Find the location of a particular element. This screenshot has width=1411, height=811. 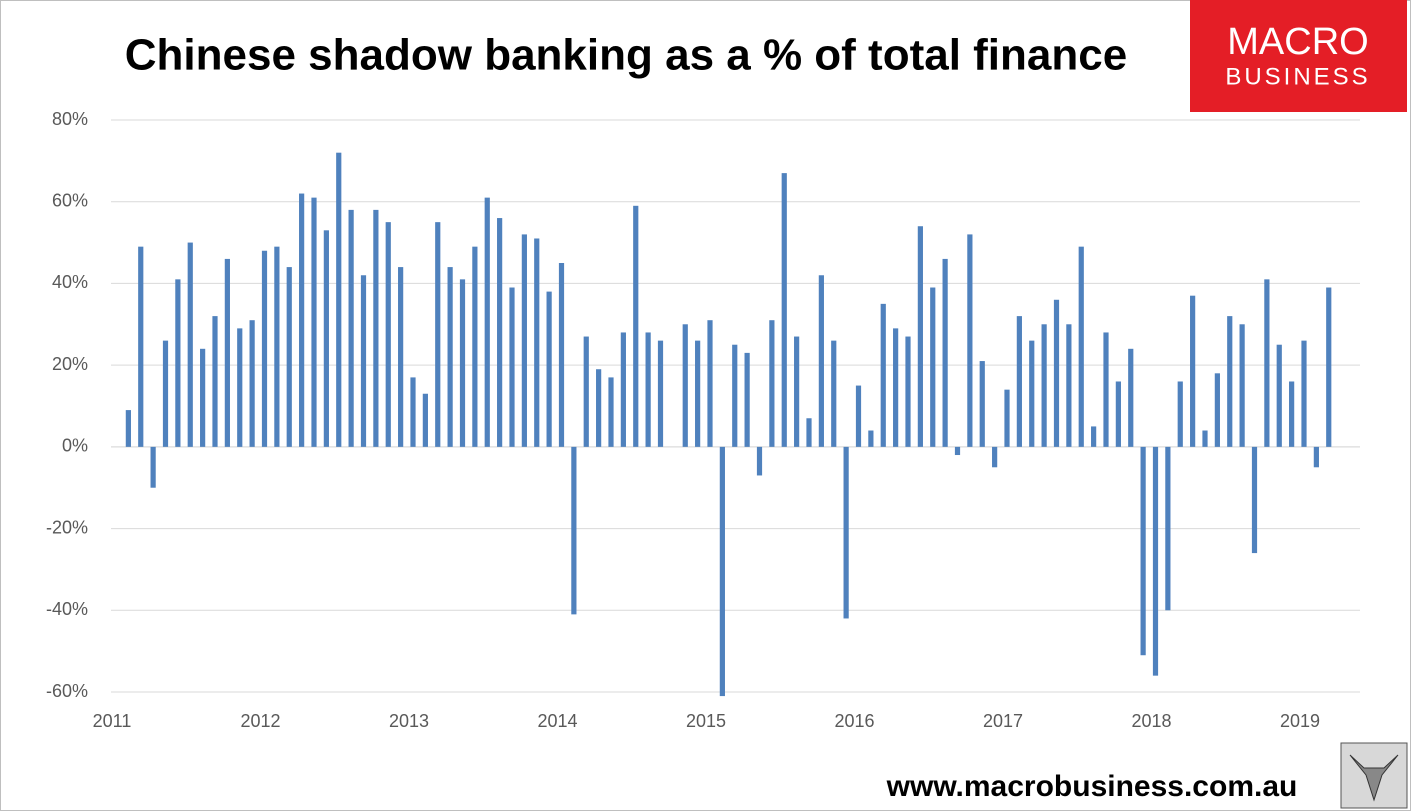

y-tick-label: -20% is located at coordinates (67, 527).